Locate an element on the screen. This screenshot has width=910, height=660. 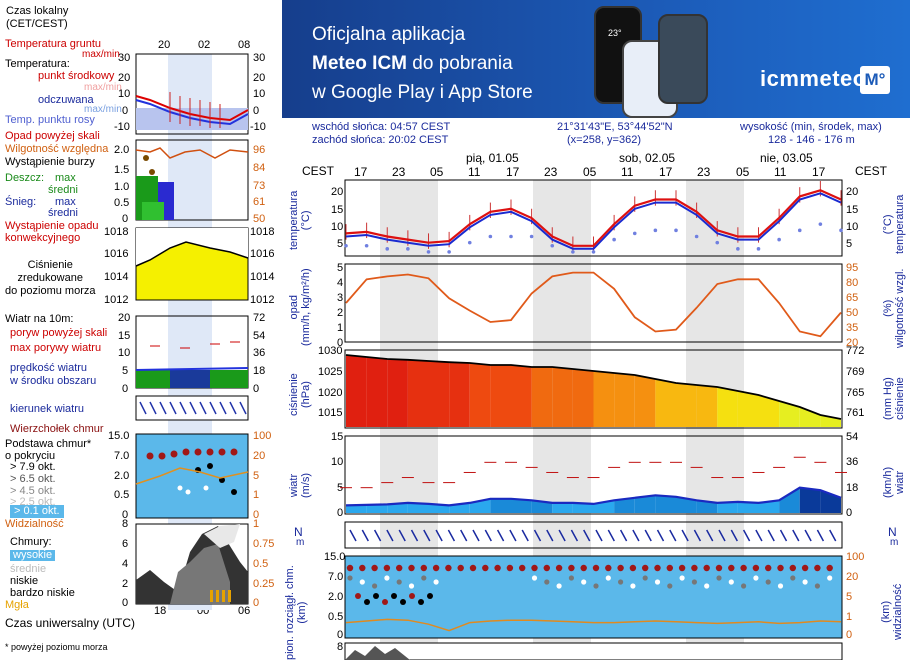
hum-tick: 80 is located at coordinates (852, 283).